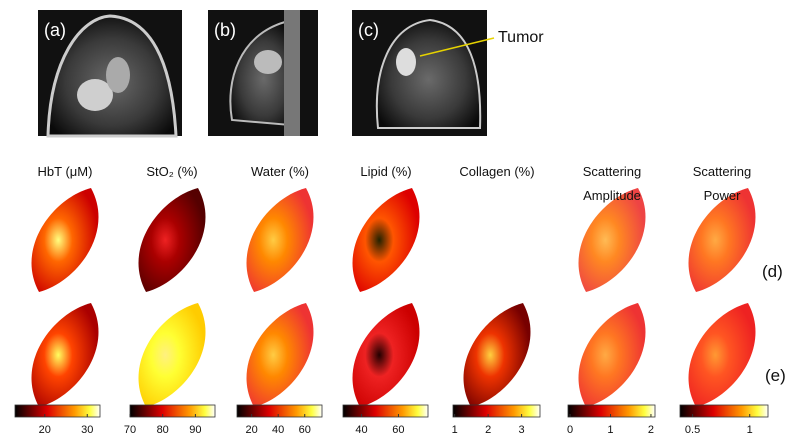  I want to click on tick-label: 0, so click(570, 430).